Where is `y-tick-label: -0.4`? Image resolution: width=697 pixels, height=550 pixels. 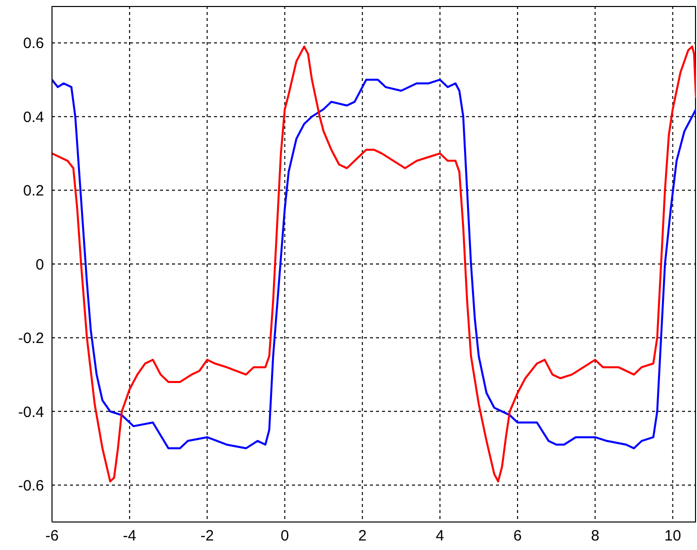 y-tick-label: -0.4 is located at coordinates (31, 412).